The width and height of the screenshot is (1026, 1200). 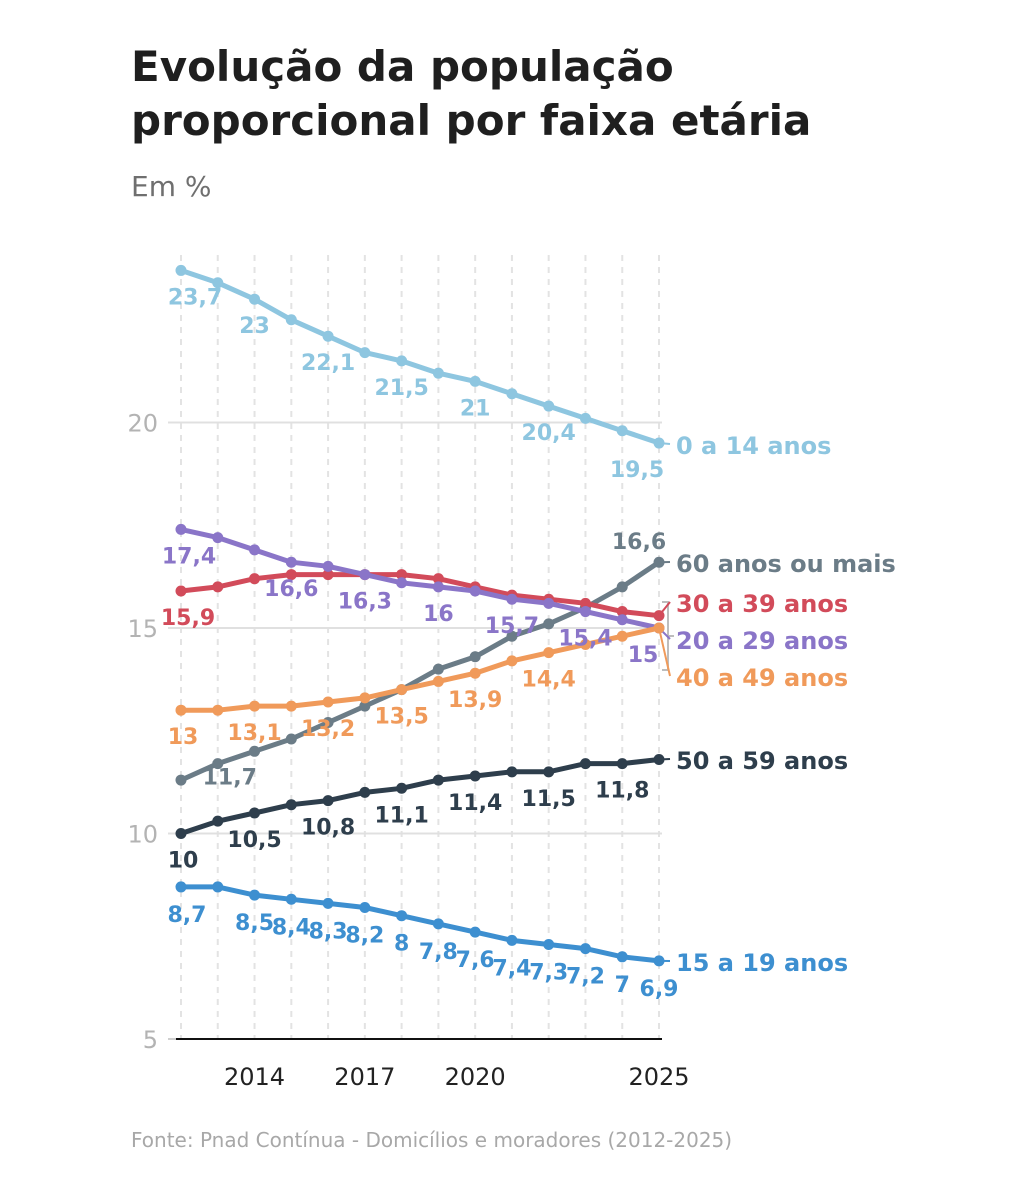 What do you see at coordinates (475, 408) in the screenshot?
I see `data-label: 21` at bounding box center [475, 408].